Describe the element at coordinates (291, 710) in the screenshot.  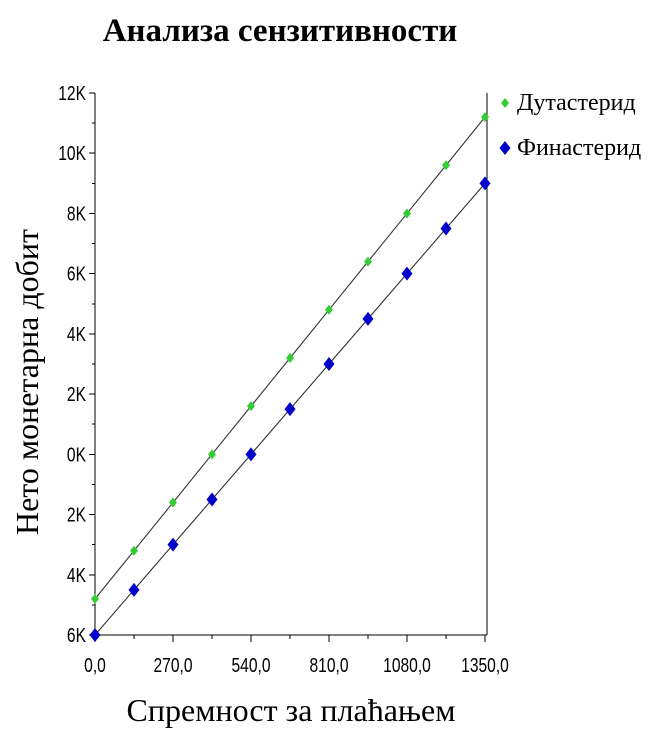
I see `x-axis-label: Спремност за плаћањем` at that location.